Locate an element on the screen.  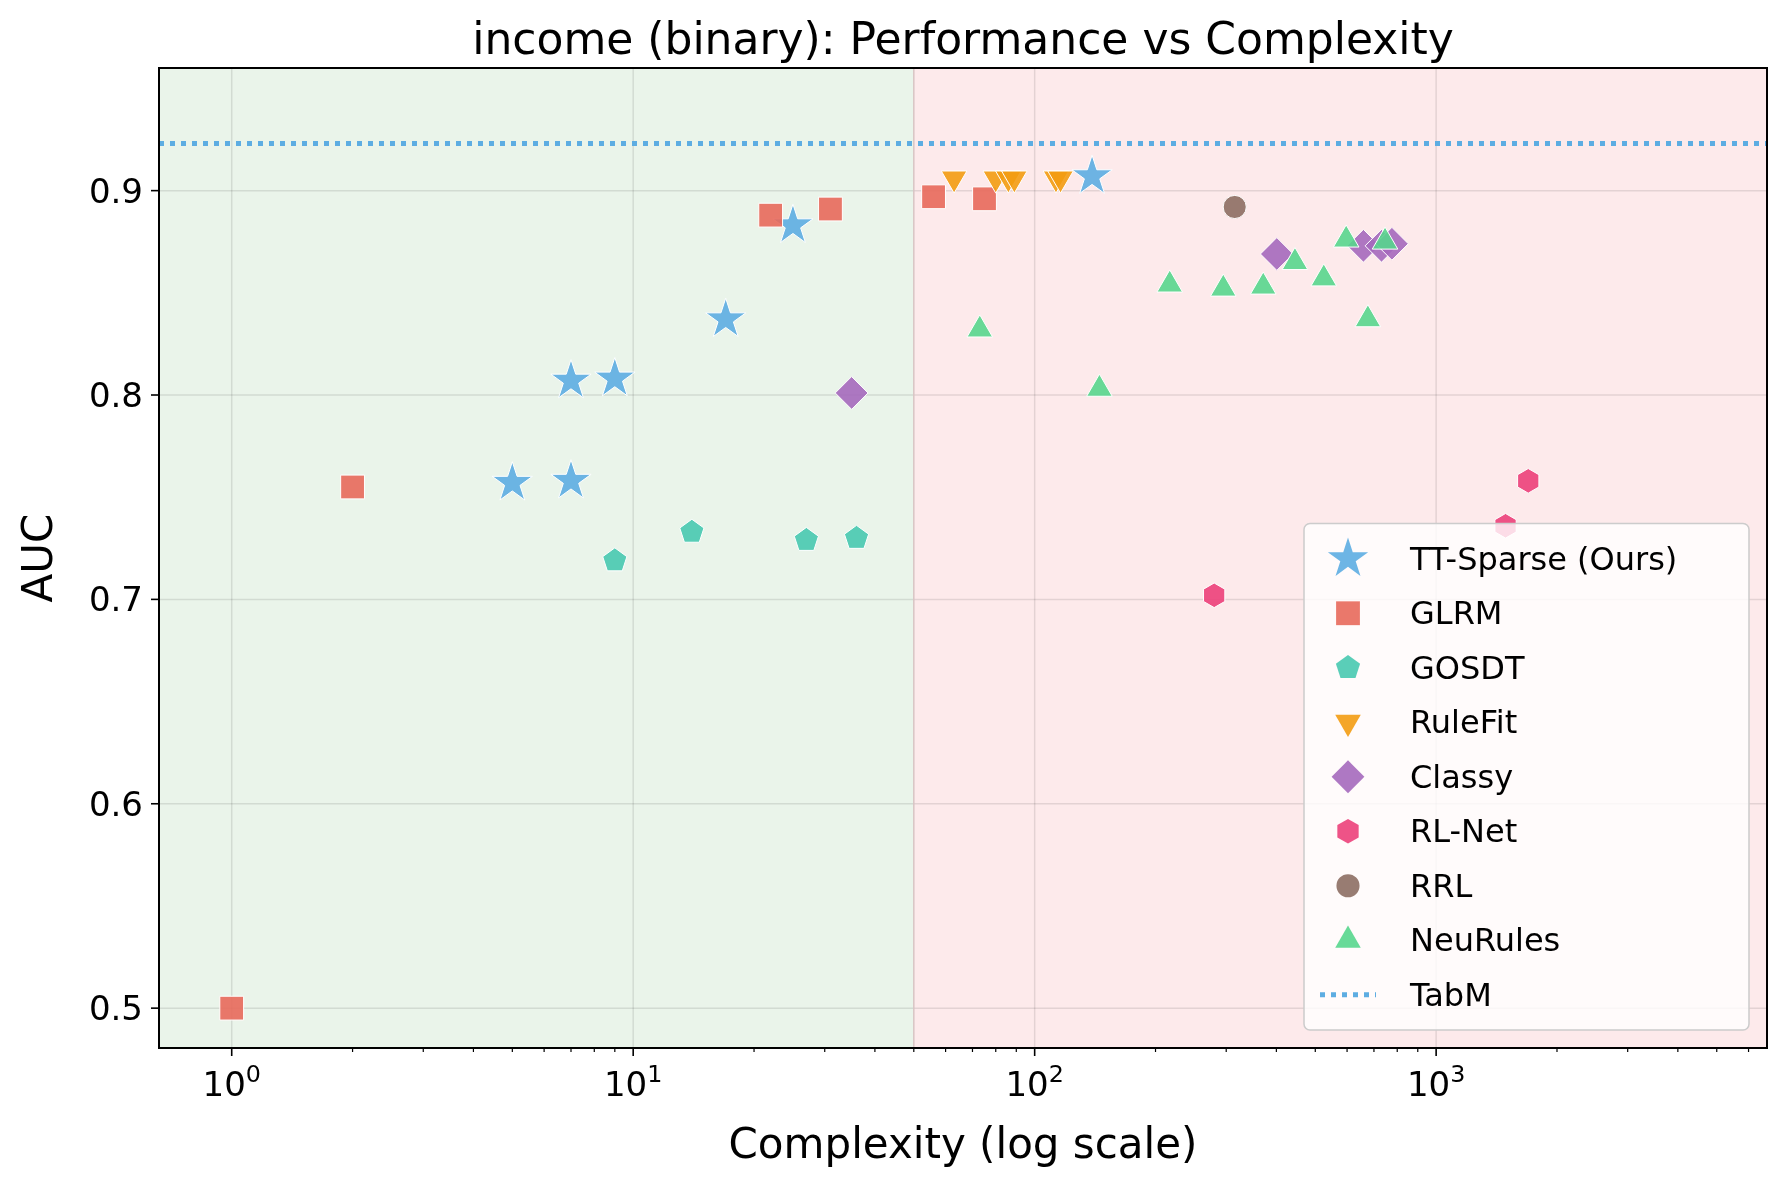
legend-label: RuleFit is located at coordinates (1464, 722).